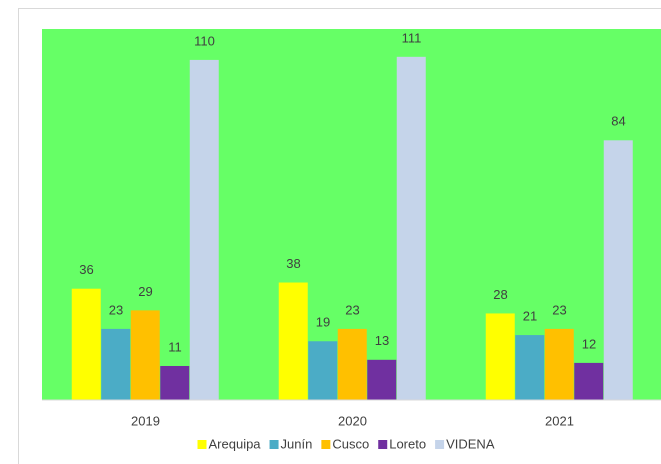 This screenshot has height=464, width=661. I want to click on legend-label: VIDENA, so click(470, 443).